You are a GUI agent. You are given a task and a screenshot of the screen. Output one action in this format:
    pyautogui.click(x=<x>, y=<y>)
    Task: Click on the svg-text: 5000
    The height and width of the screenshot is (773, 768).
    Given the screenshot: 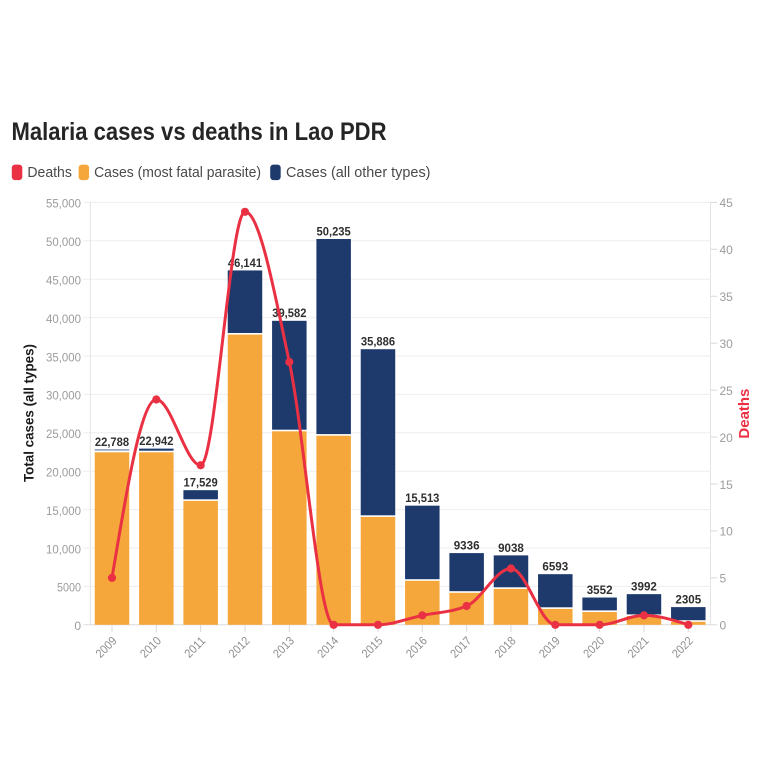 What is the action you would take?
    pyautogui.click(x=69, y=588)
    